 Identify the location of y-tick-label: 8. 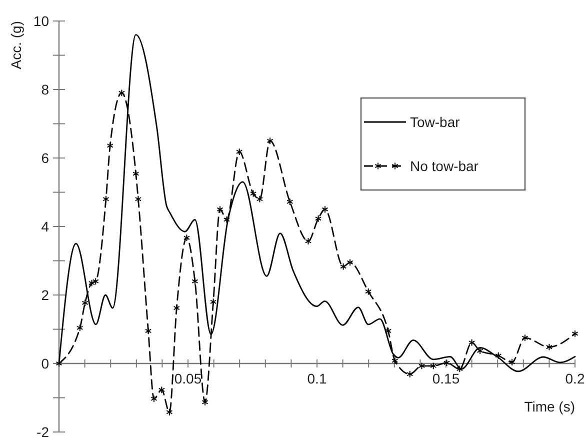
(45, 90).